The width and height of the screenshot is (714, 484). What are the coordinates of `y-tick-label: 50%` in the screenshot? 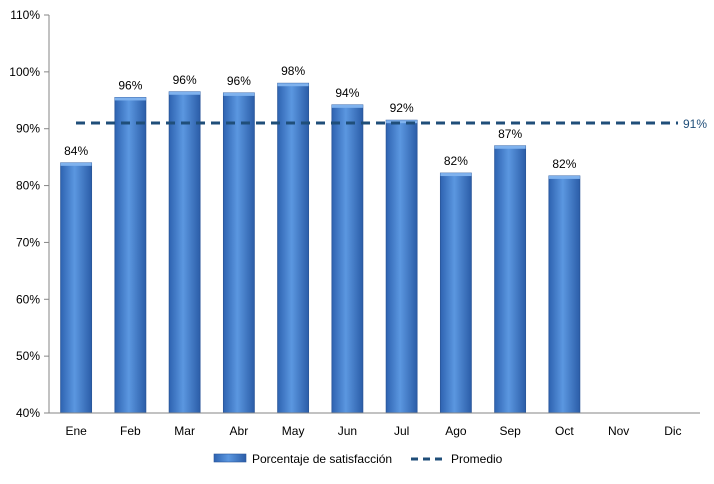 It's located at (28, 356).